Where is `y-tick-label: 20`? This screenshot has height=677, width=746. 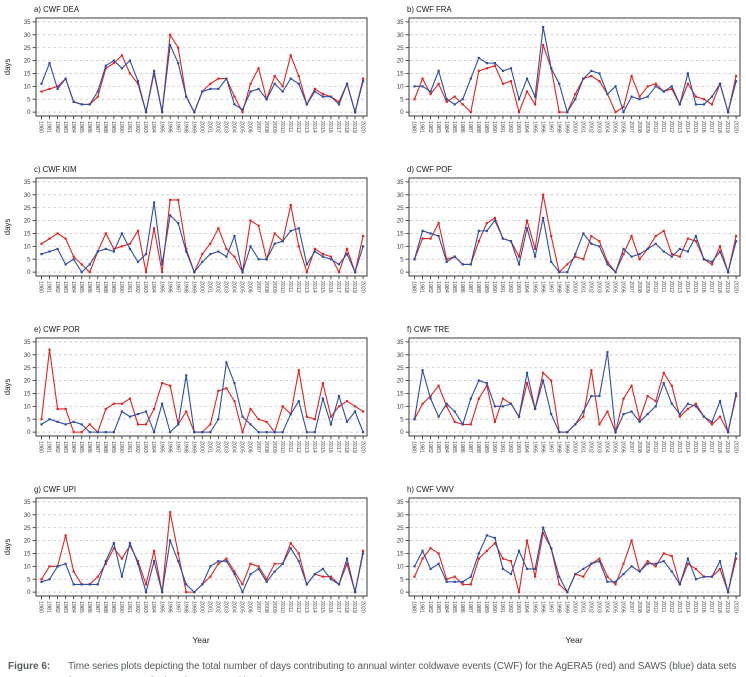 y-tick-label: 20 is located at coordinates (400, 541).